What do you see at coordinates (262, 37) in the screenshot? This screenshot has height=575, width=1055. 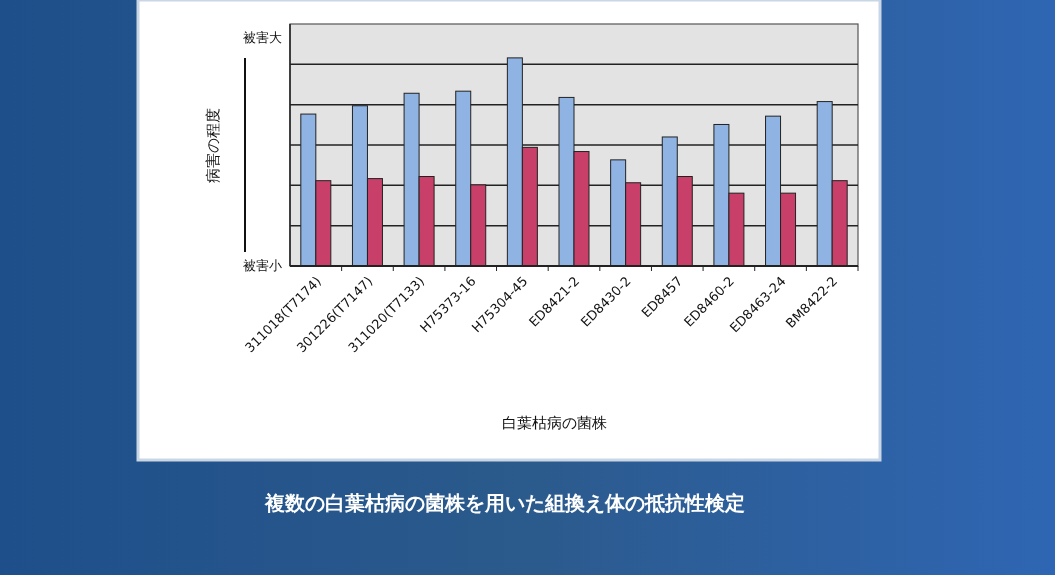 I see `text: 被害大` at bounding box center [262, 37].